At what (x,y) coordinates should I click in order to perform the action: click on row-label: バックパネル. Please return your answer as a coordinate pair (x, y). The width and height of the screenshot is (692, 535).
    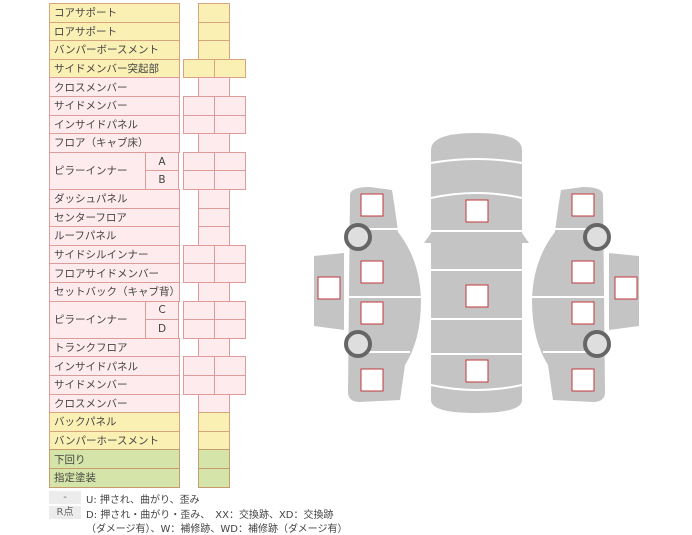
    Looking at the image, I should click on (114, 422).